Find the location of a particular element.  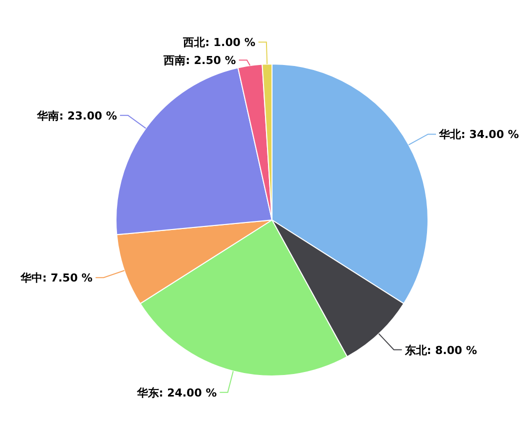

slice-label: 西北: 1.00 % is located at coordinates (219, 43).